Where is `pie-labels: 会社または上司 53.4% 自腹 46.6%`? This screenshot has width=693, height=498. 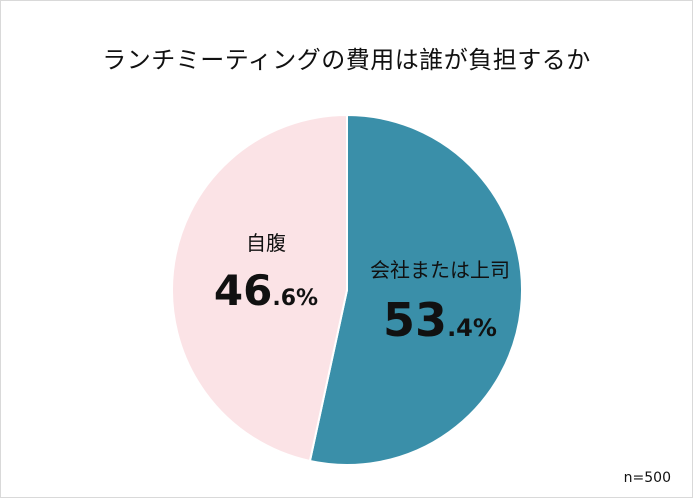
pie-labels: 会社または上司 53.4% 自腹 46.6% is located at coordinates (362, 289).